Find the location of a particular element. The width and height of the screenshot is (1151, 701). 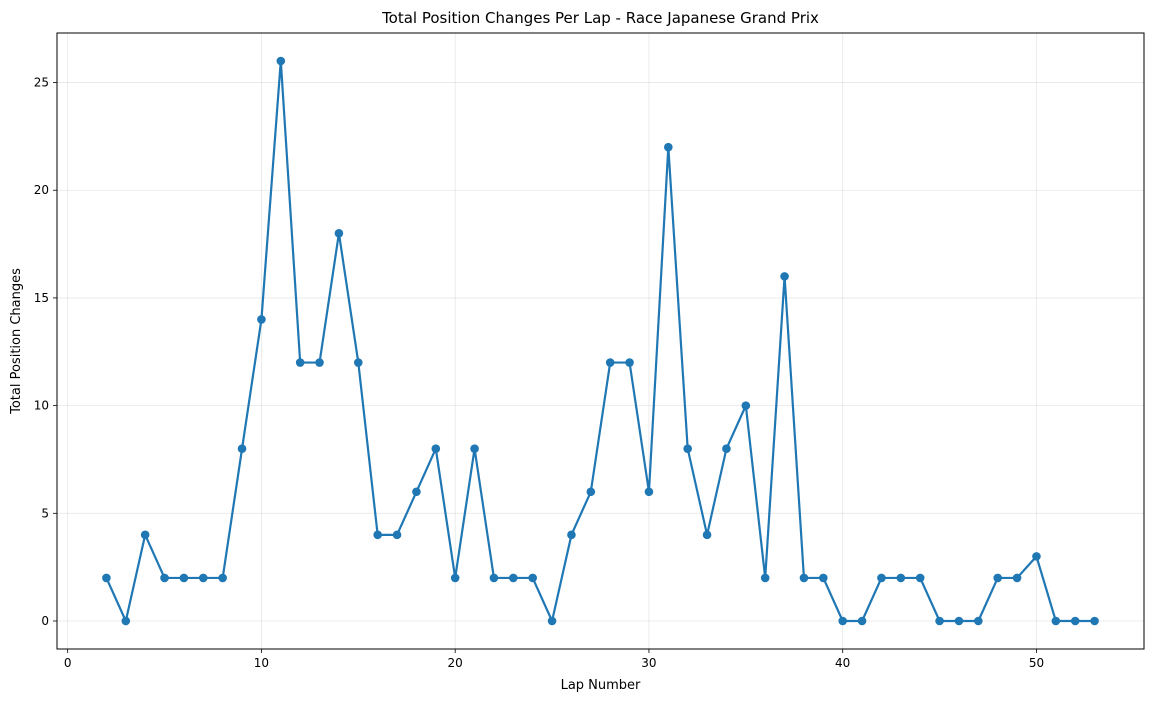

y-tick-label: 10 is located at coordinates (41, 406).